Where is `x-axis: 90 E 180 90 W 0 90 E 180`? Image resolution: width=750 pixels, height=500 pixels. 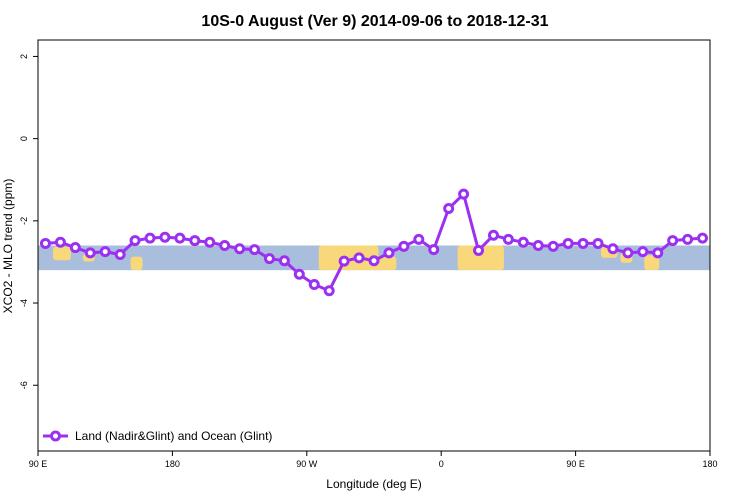 x-axis: 90 E 180 90 W 0 90 E 180 is located at coordinates (373, 460).